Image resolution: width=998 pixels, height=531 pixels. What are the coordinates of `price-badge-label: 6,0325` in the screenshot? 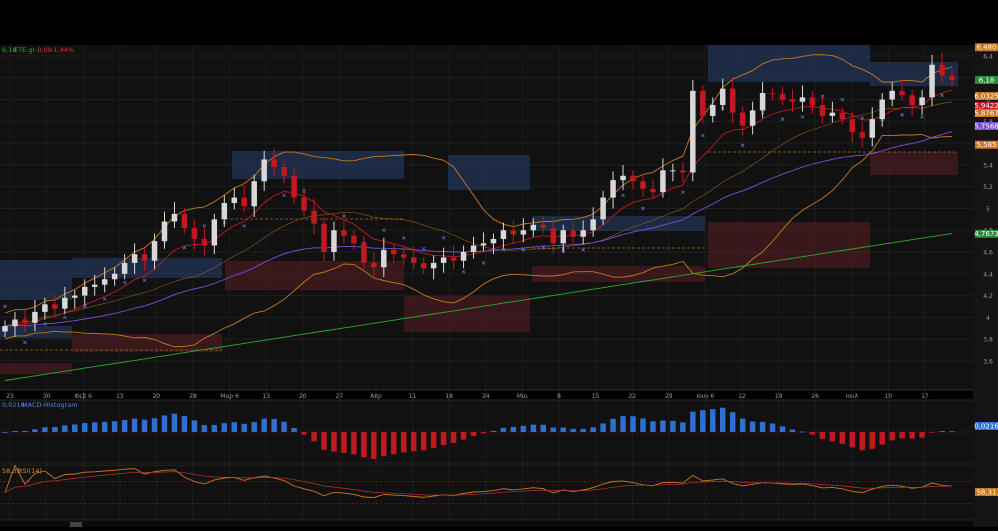 It's located at (986, 96).